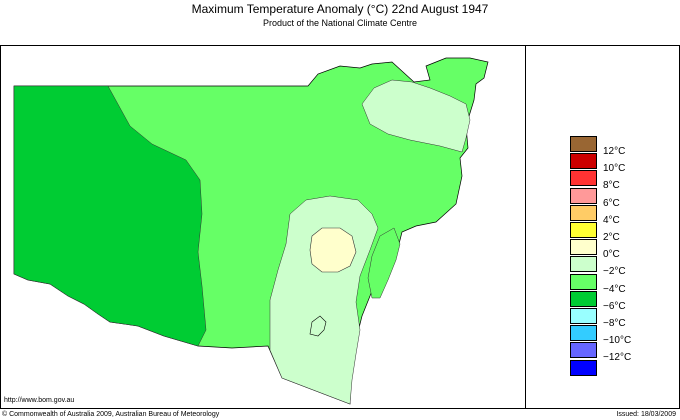 The width and height of the screenshot is (680, 420). I want to click on legend-label: 4°C, so click(611, 220).